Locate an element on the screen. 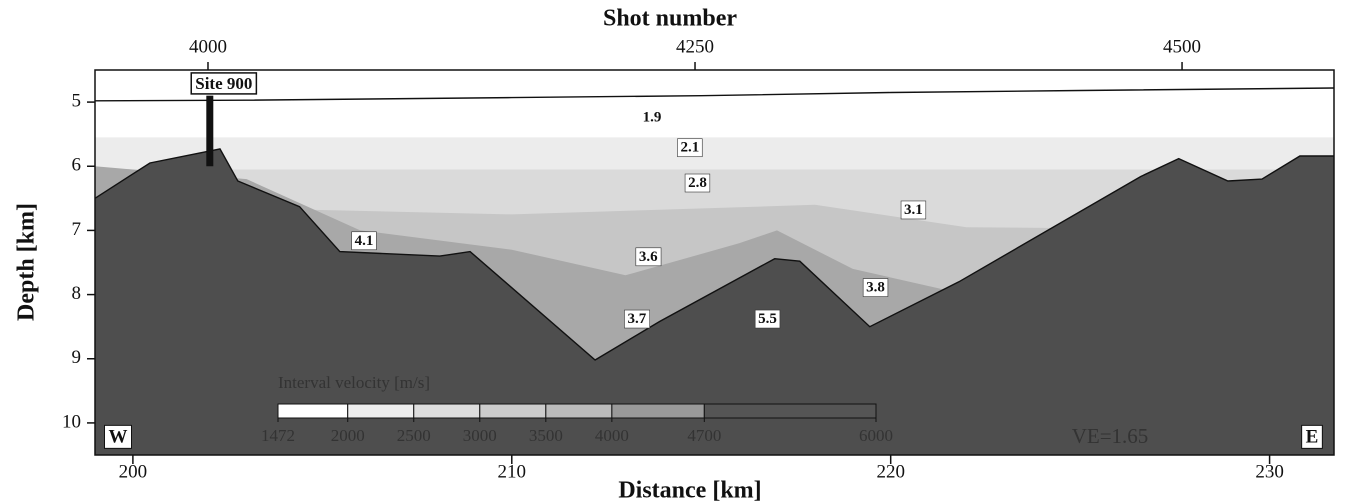 The width and height of the screenshot is (1347, 504). x-tick-label: 230 is located at coordinates (1269, 471).